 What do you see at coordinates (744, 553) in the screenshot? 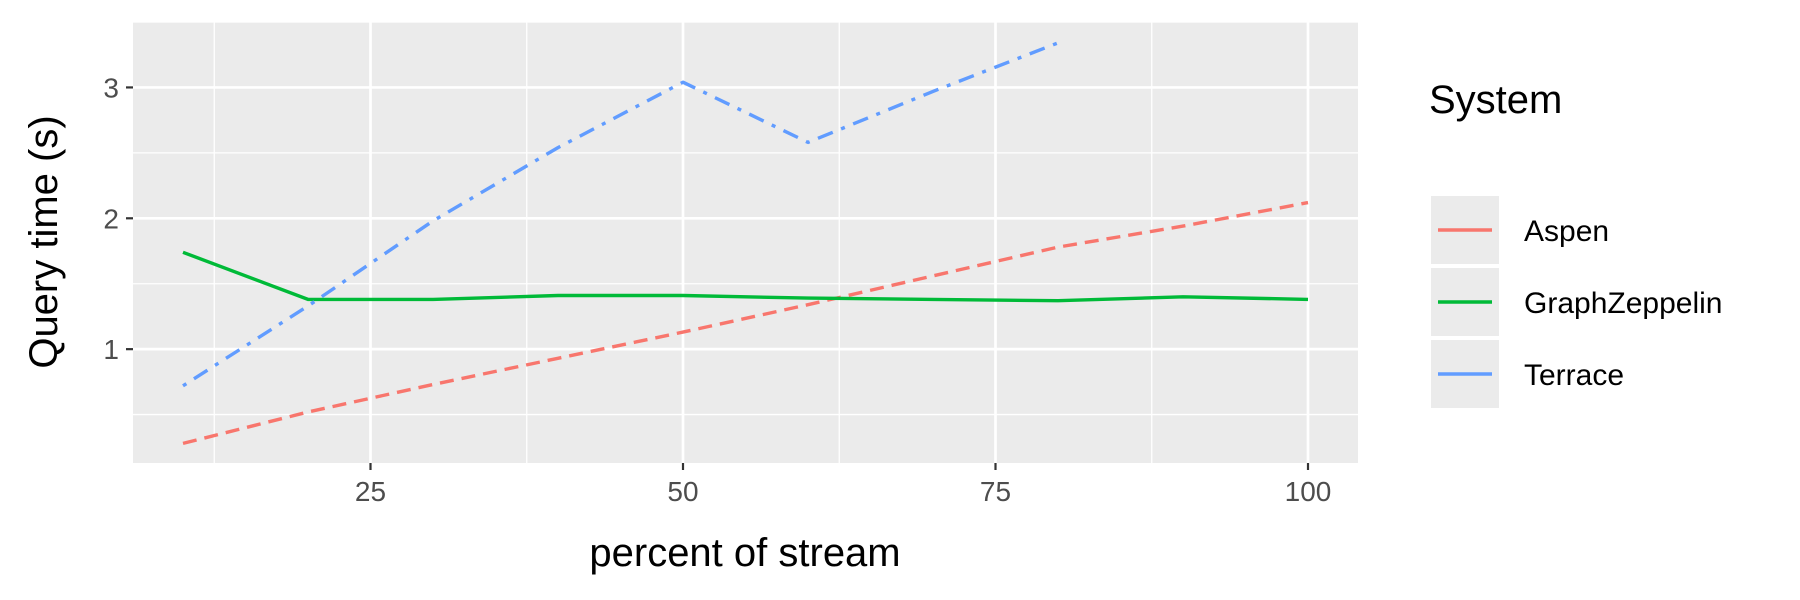
I see `x-axis-title: percent of stream` at bounding box center [744, 553].